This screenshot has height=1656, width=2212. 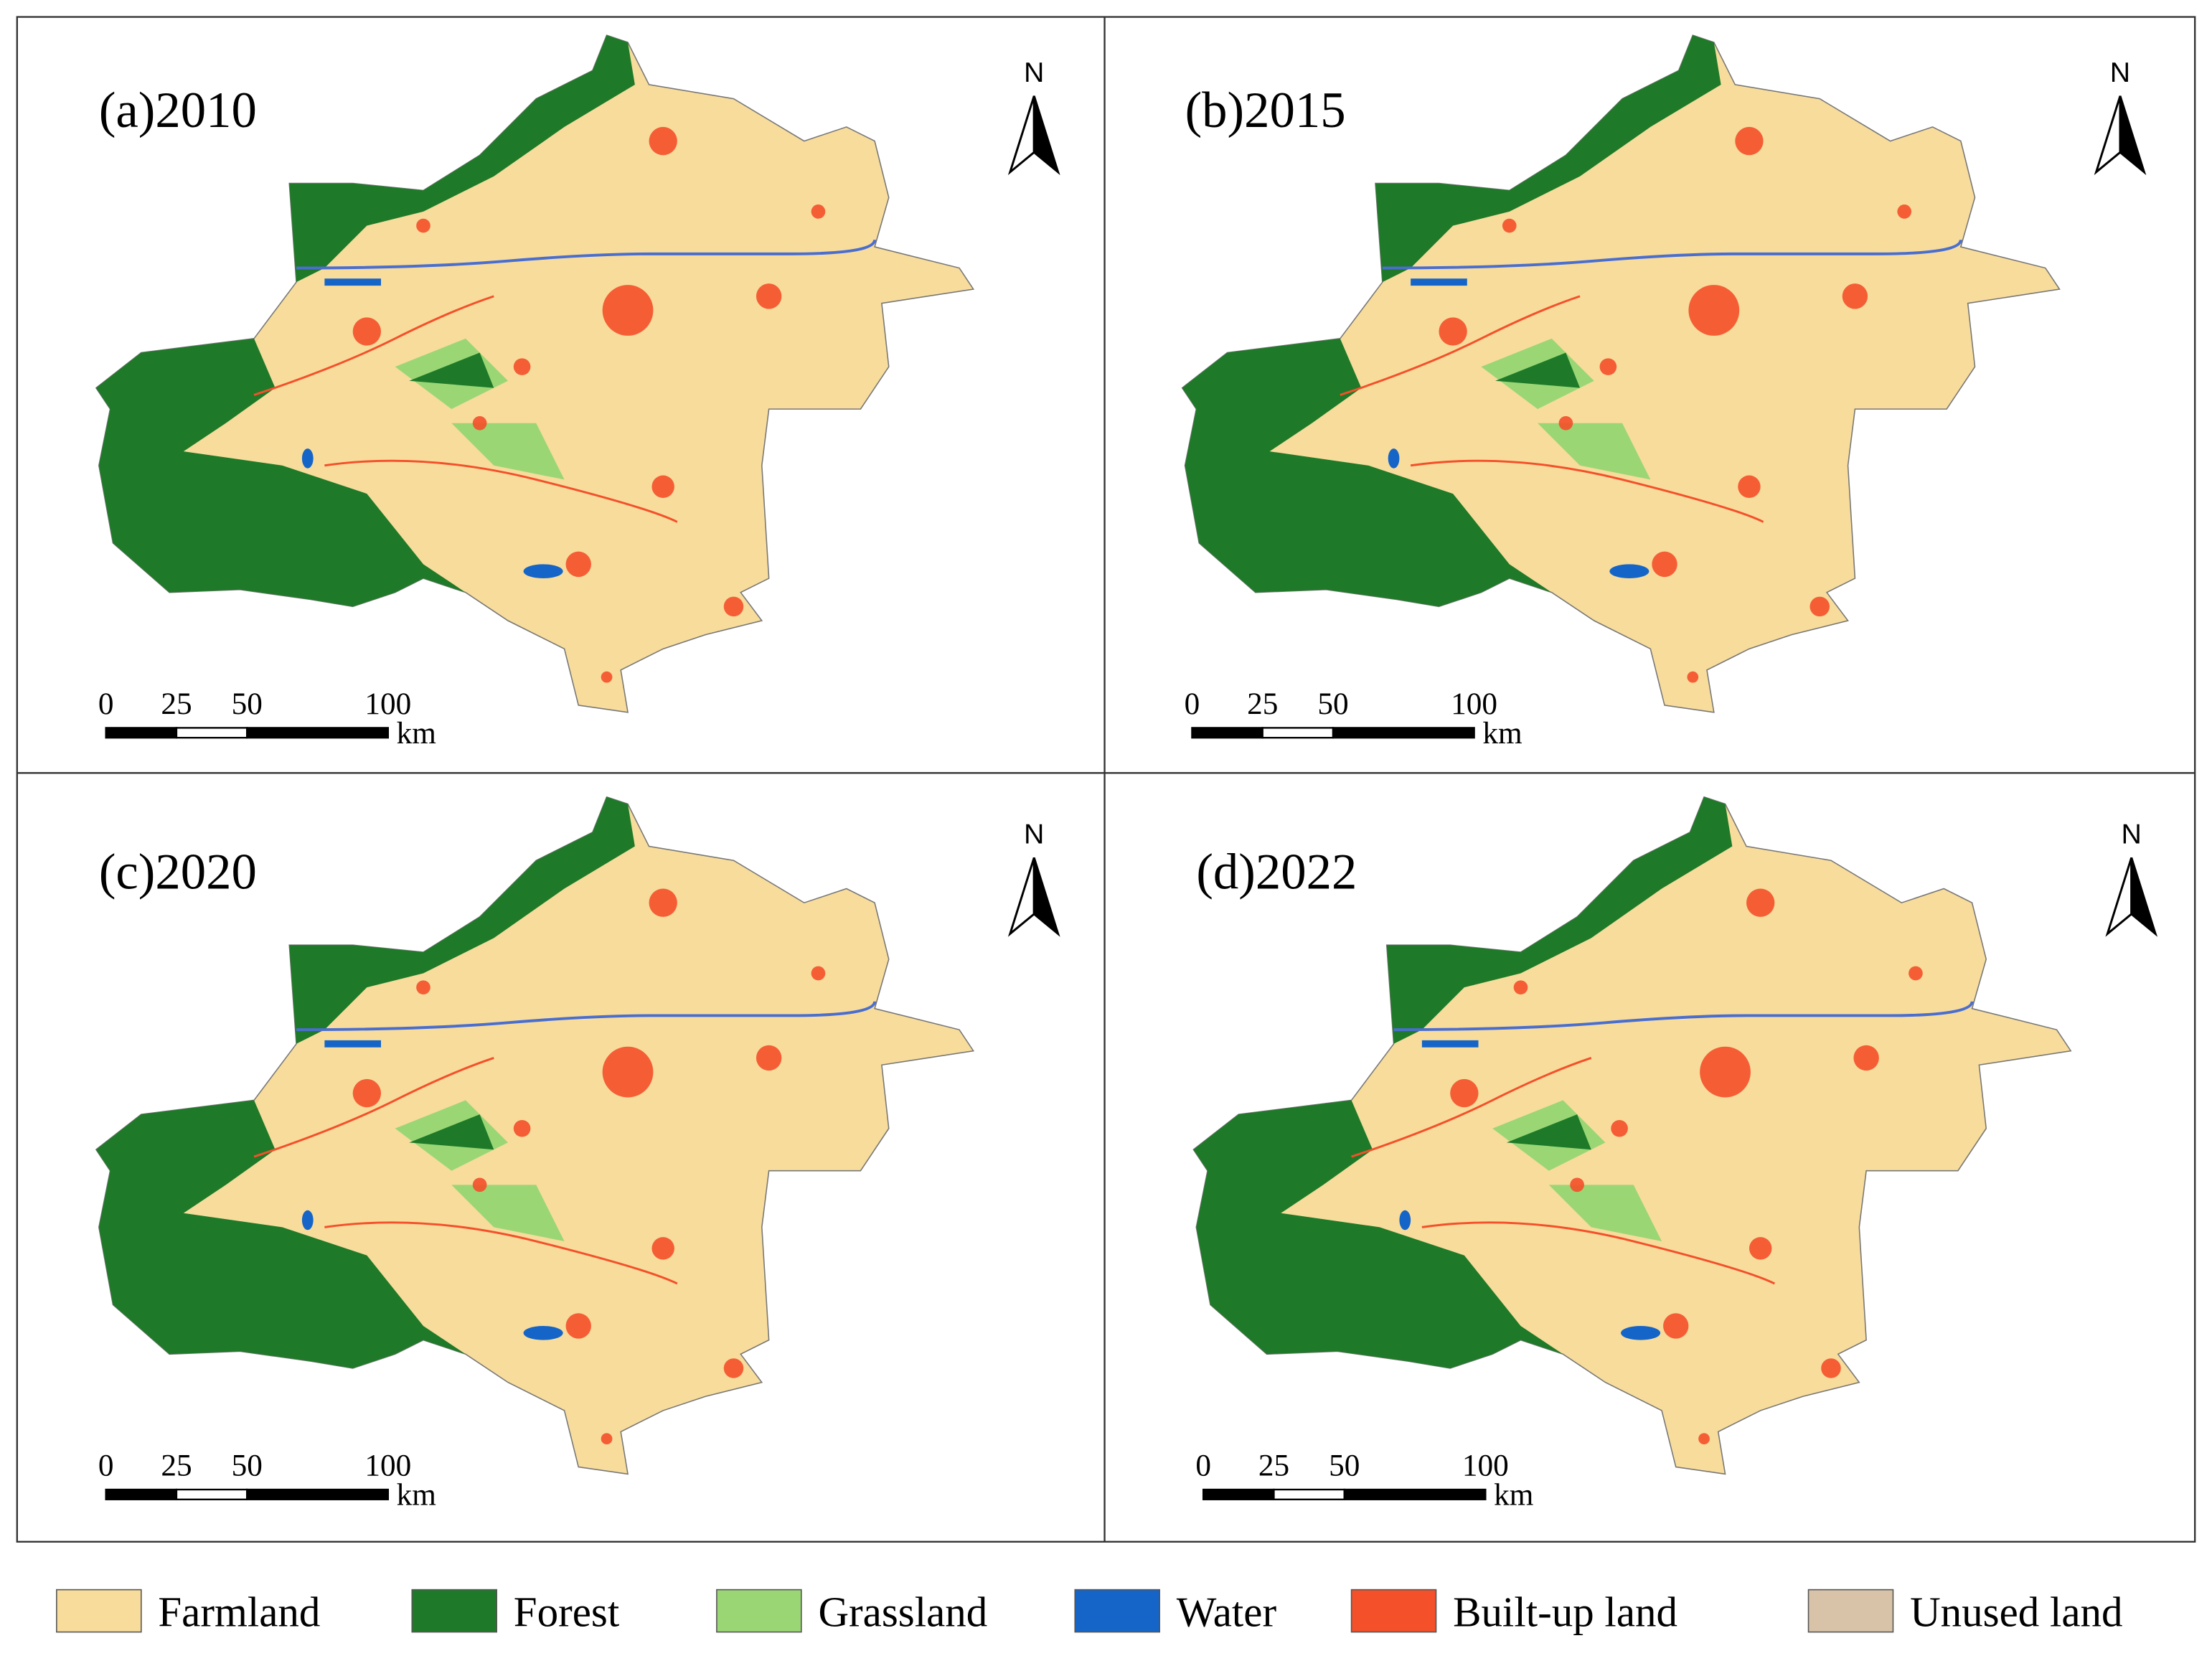 What do you see at coordinates (239, 1612) in the screenshot?
I see `legend-label: Farmland` at bounding box center [239, 1612].